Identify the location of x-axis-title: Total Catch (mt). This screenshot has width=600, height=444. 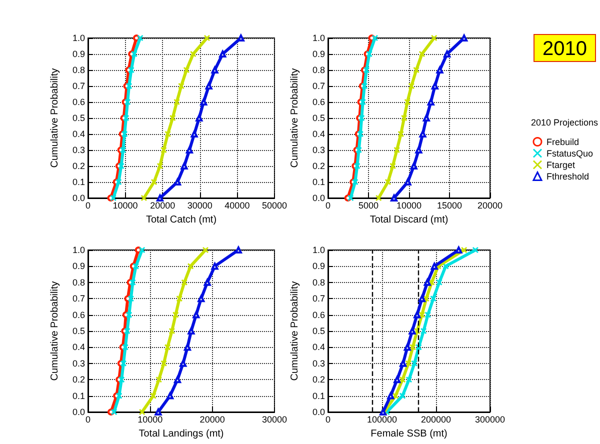
(181, 220).